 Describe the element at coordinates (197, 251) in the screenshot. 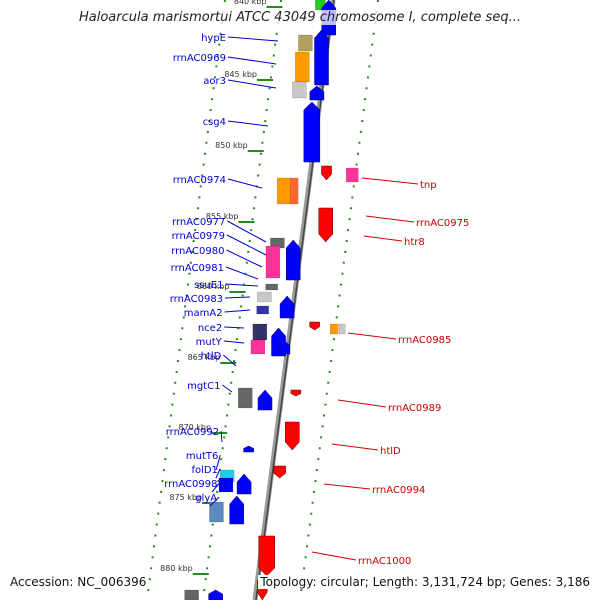

I see `left-gene-label: rrnAC0980` at that location.